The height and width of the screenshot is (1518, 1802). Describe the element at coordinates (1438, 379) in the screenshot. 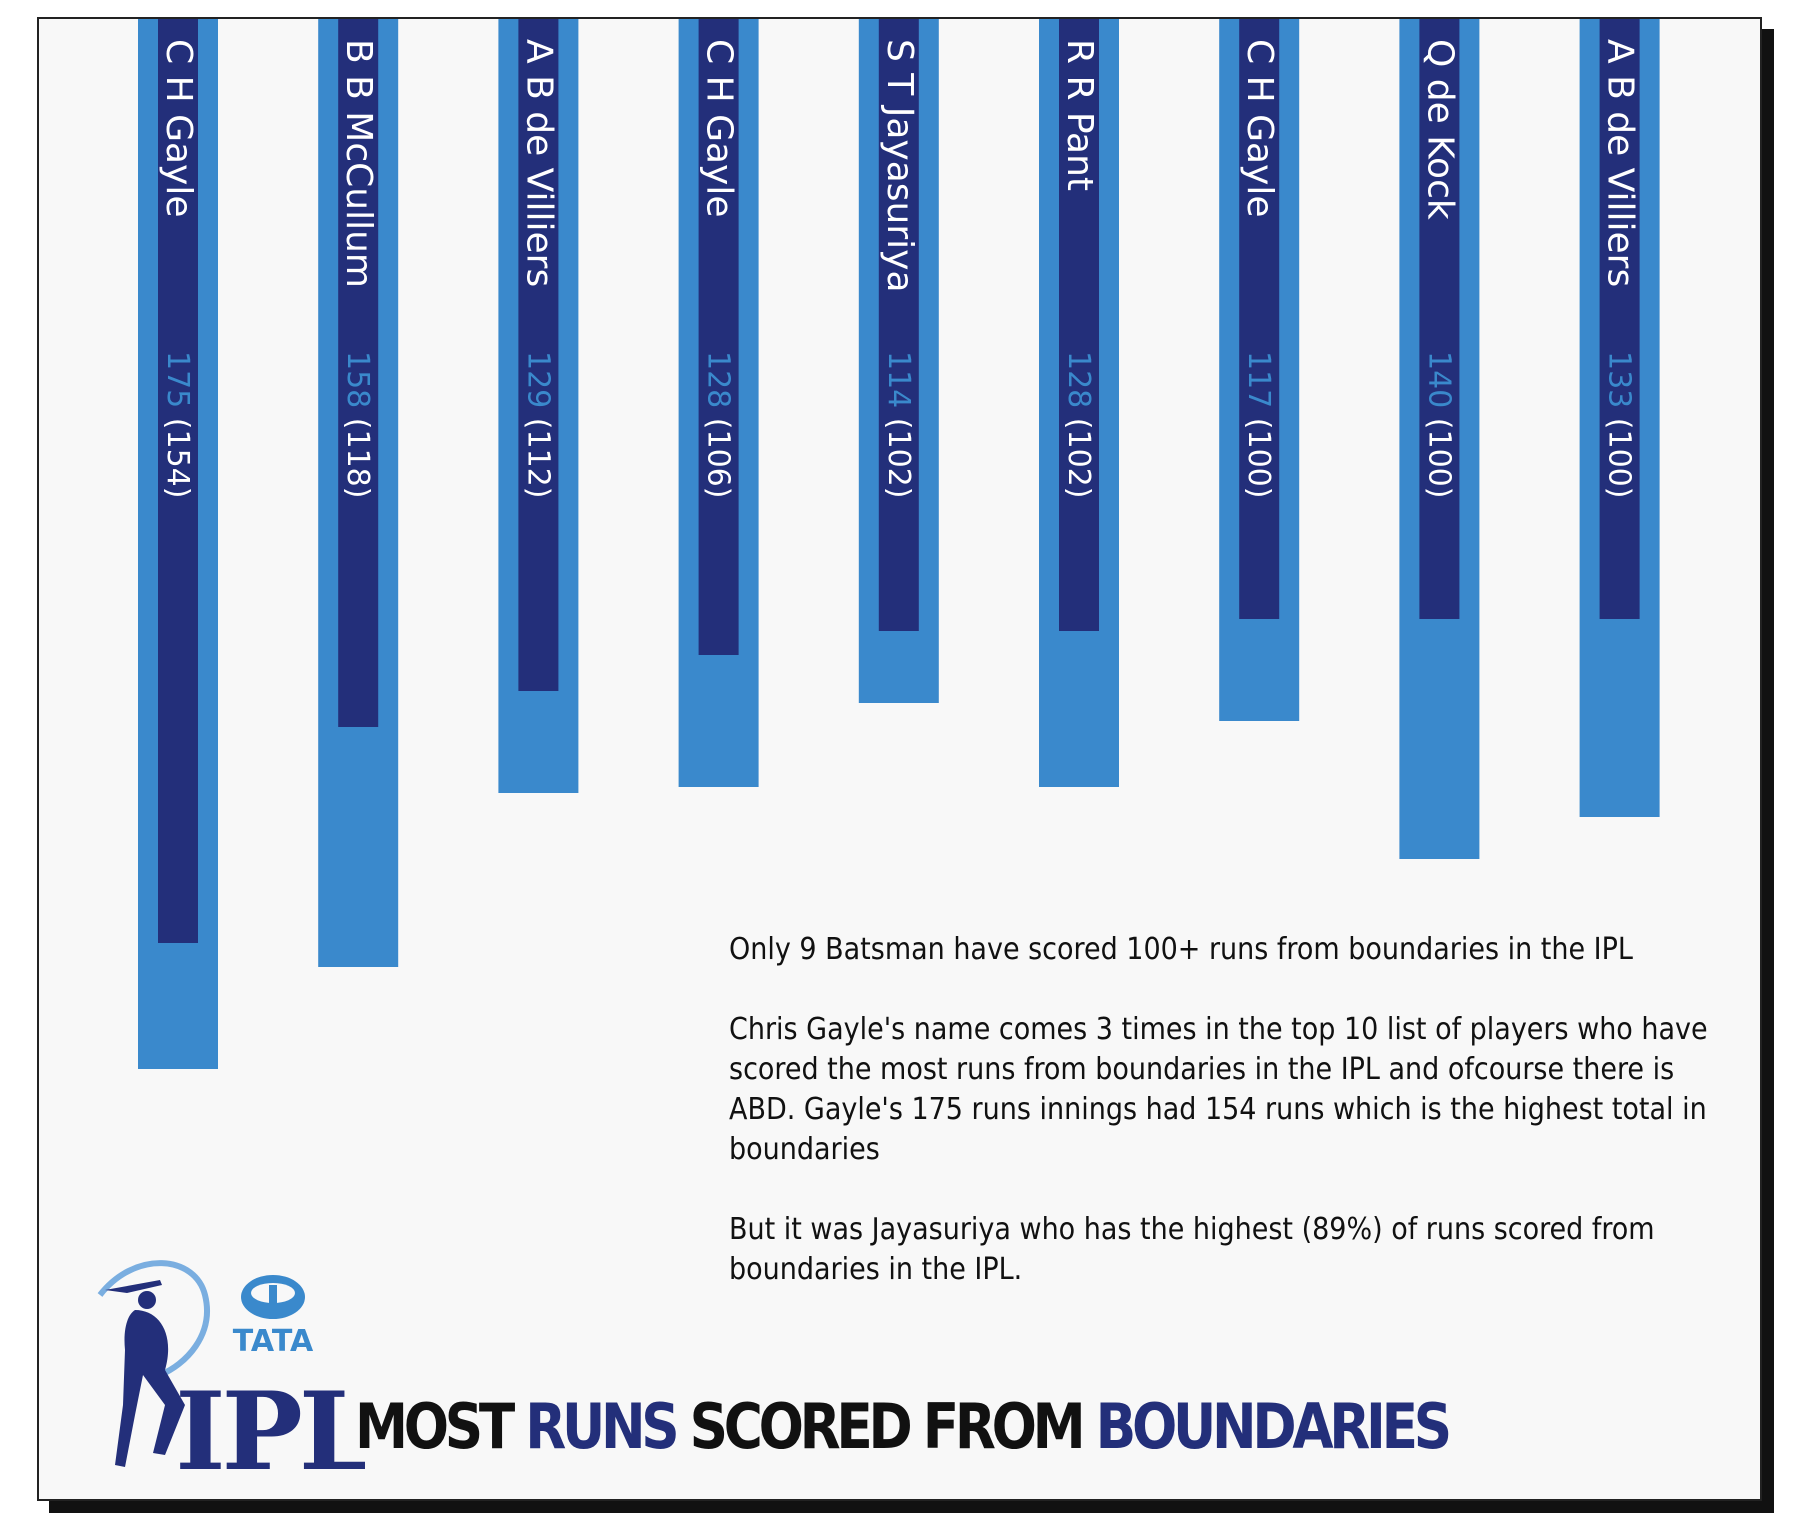

I see `value-label-runs: 140` at that location.